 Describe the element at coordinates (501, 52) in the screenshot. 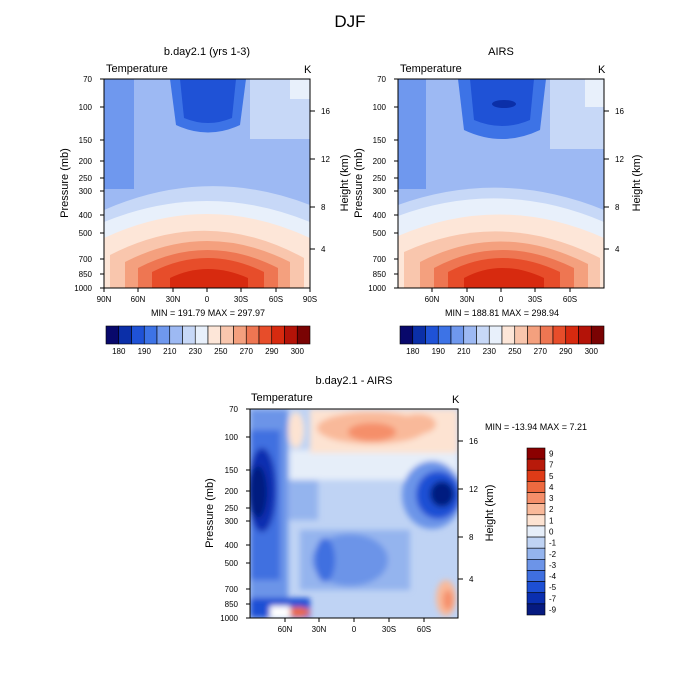

I see `panel-title: AIRS` at that location.